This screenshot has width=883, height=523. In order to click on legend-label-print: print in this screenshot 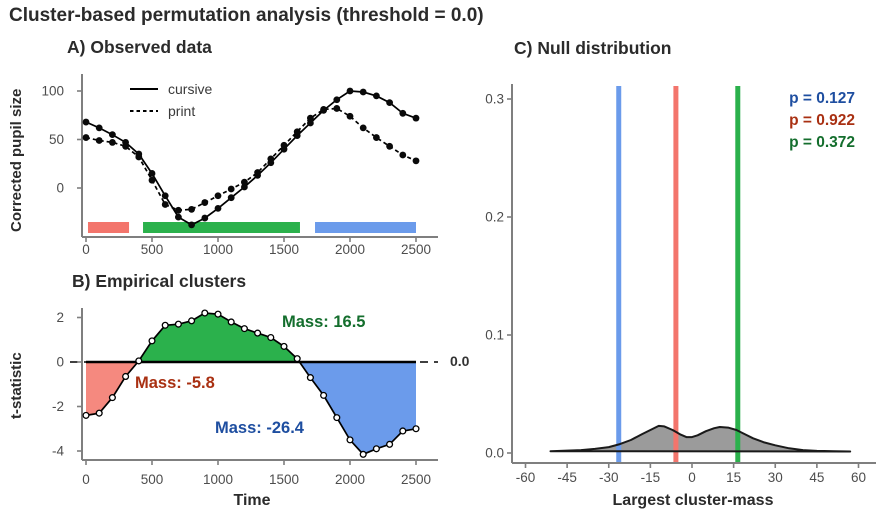, I will do `click(181, 111)`.